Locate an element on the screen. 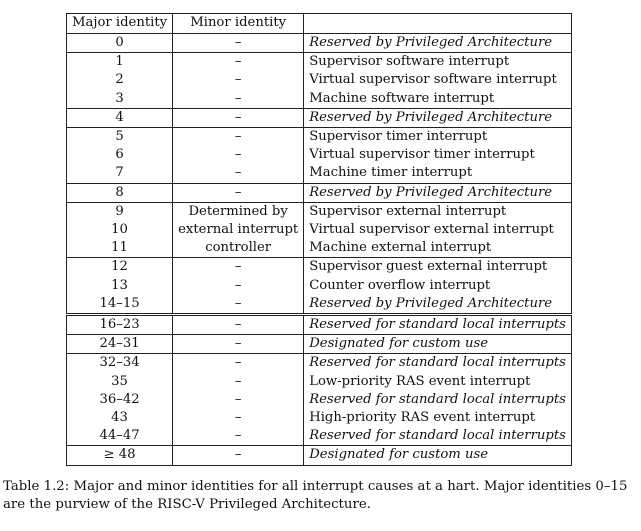  table-row: 5– Supervisor timer interrupt is located at coordinates (318, 137).